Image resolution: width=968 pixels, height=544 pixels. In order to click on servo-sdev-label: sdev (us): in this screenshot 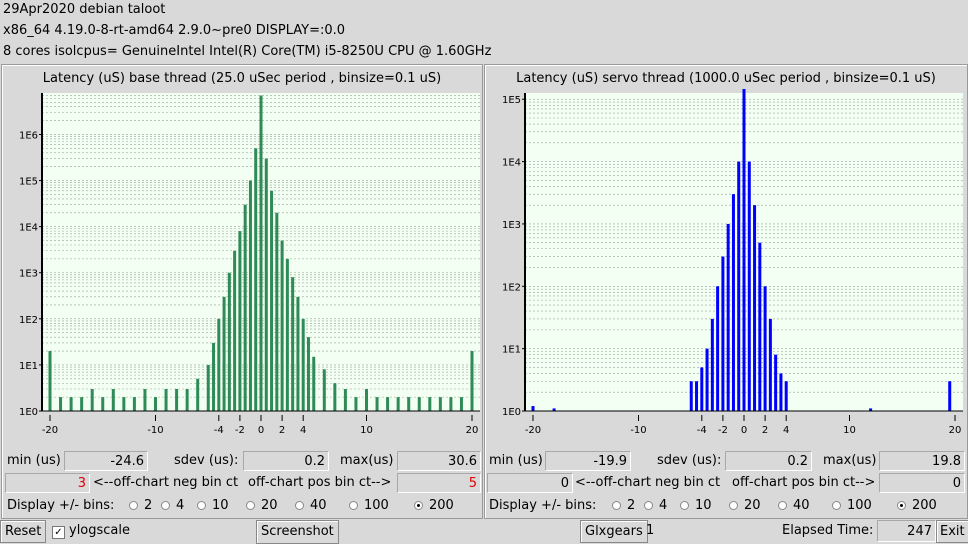, I will do `click(689, 460)`.